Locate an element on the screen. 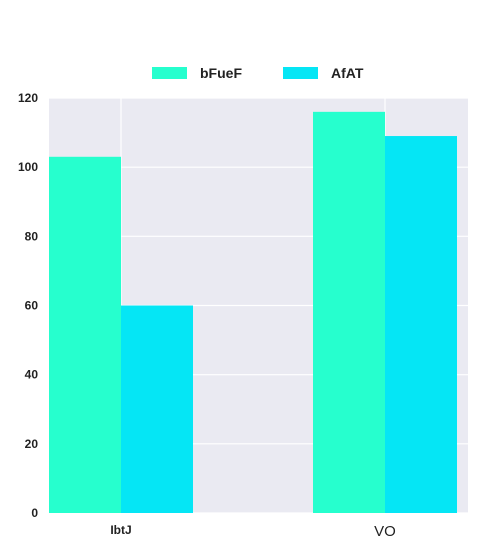 This screenshot has height=552, width=483. bar-AfAT-IbtJ is located at coordinates (157, 409).